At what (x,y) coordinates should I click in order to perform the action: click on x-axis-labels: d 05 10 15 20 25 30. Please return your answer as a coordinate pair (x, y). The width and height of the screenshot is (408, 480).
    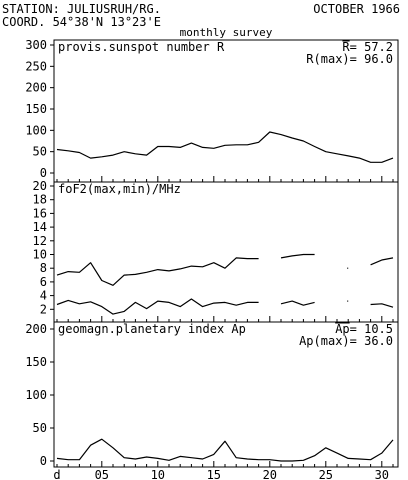
    Looking at the image, I should click on (221, 474).